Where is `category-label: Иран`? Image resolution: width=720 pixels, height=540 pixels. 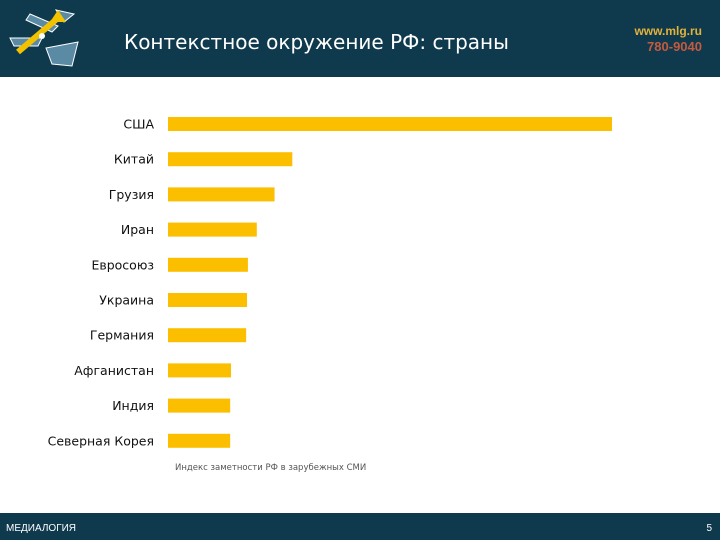 category-label: Иран is located at coordinates (137, 229).